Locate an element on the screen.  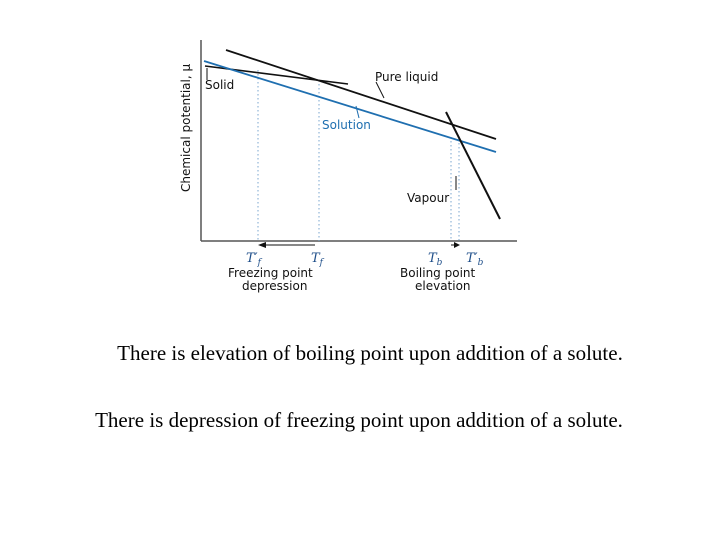
pure-liquid-label: Pure liquid is located at coordinates (406, 77).